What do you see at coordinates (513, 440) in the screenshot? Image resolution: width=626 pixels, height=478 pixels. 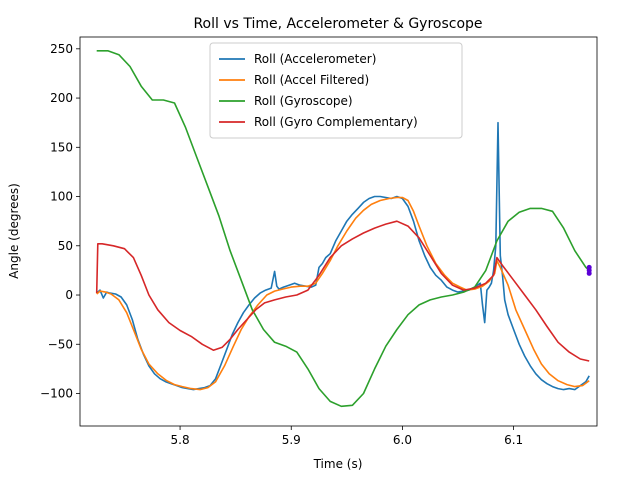 I see `x-tick-label: 6.1` at bounding box center [513, 440].